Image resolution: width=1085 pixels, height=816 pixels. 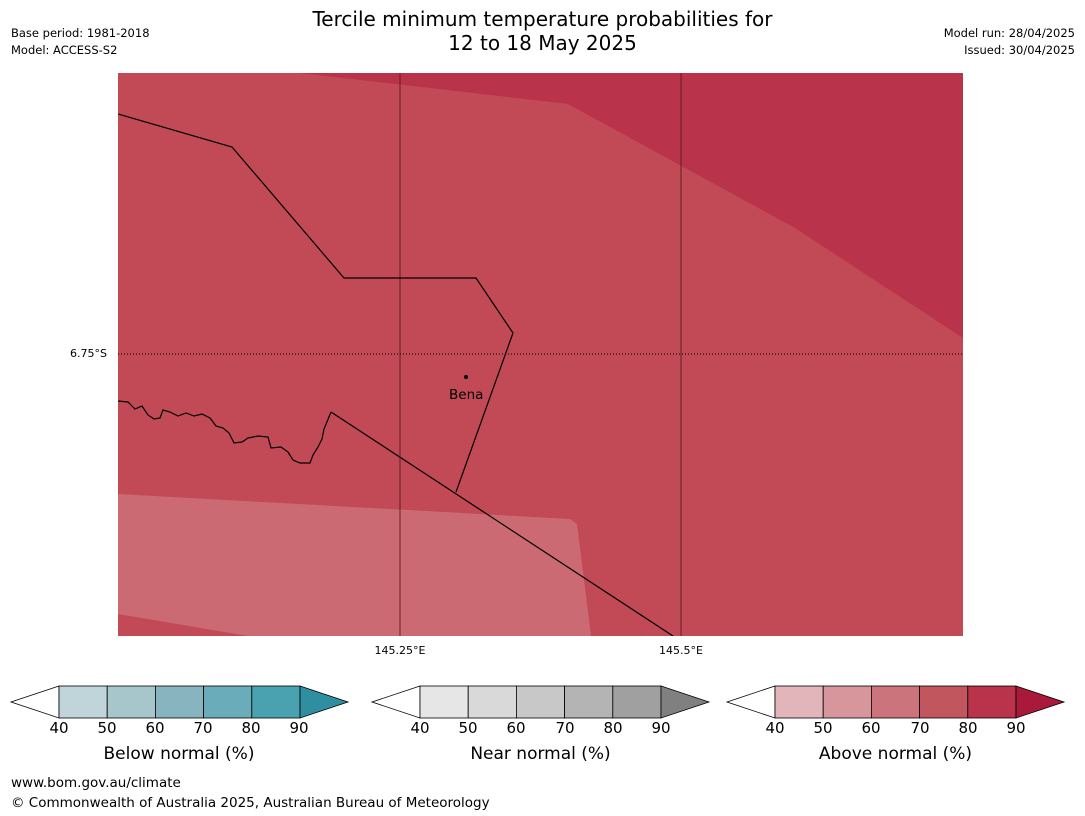 I want to click on cb-above-tick: 80, so click(x=968, y=728).